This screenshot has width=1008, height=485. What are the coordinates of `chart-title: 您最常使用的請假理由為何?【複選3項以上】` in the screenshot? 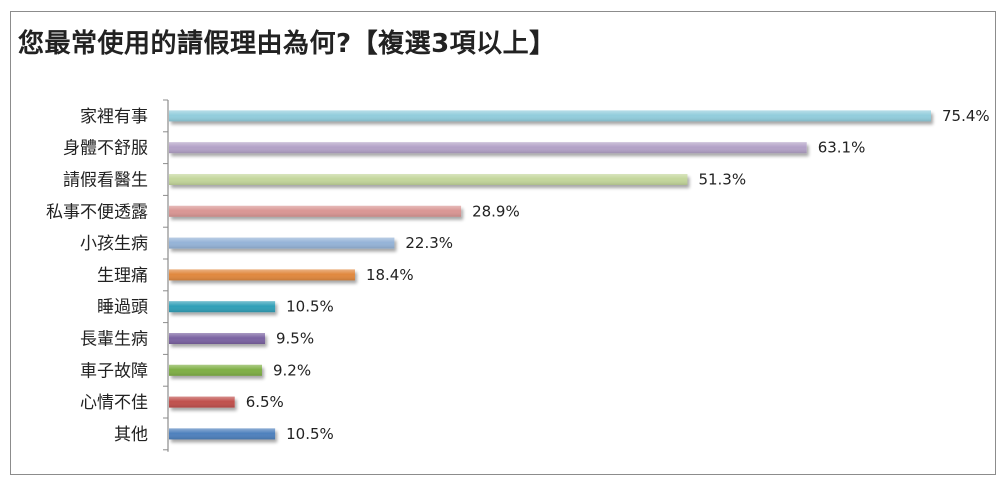 It's located at (287, 44).